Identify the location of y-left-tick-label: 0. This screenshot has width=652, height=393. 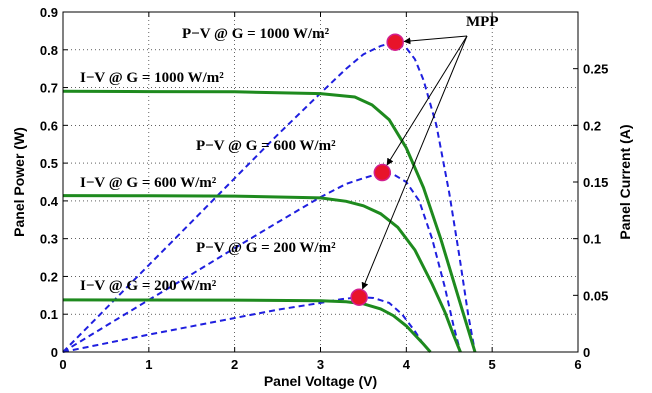
(54, 352).